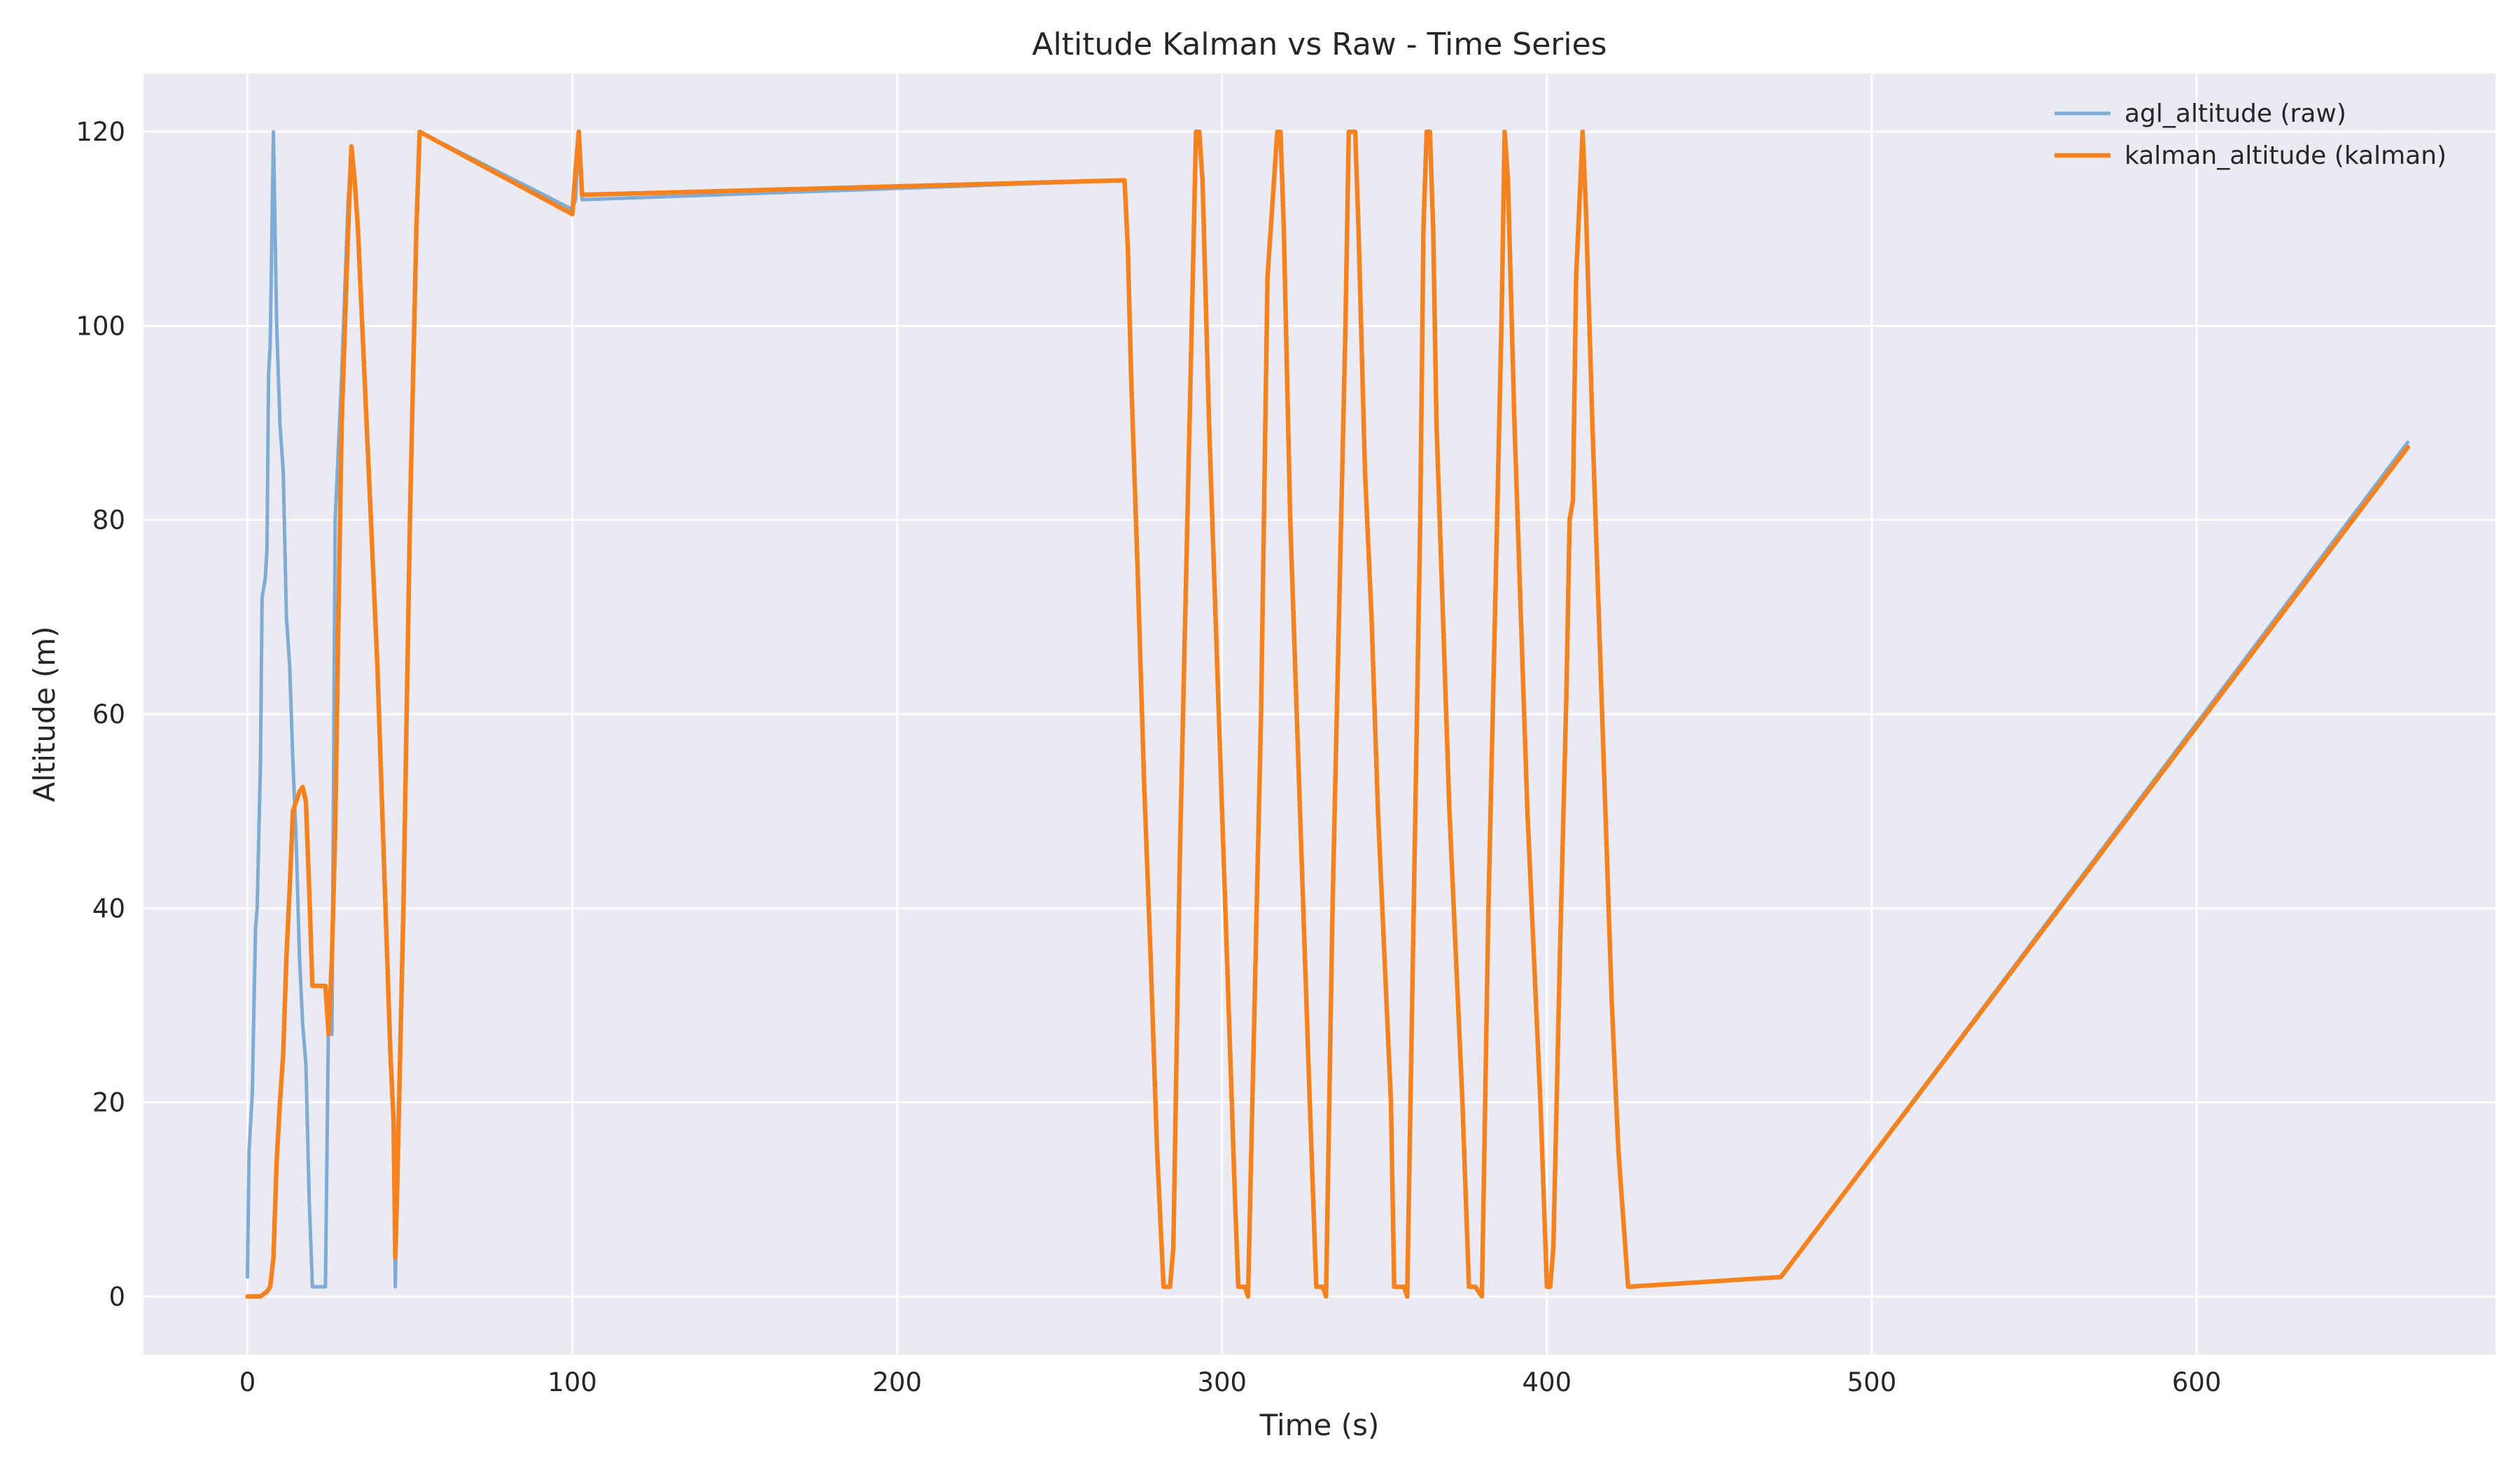 The height and width of the screenshot is (1473, 2520). Describe the element at coordinates (1547, 1382) in the screenshot. I see `x-tick-label: 400` at that location.